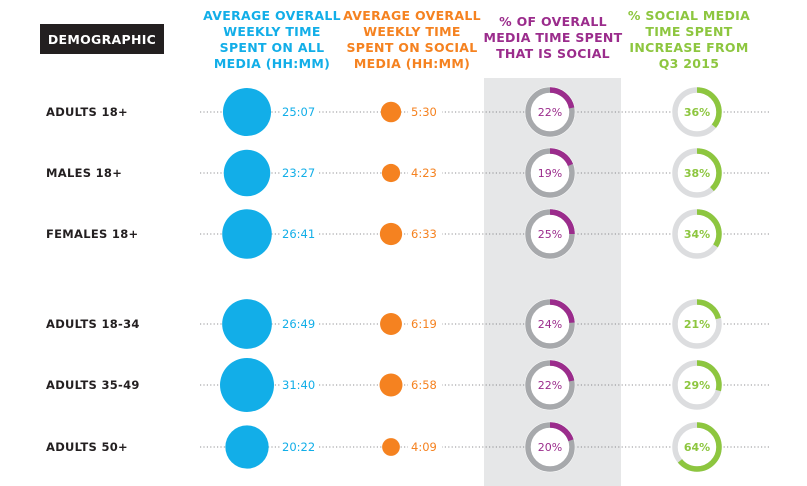  I want to click on row-label: ADULTS 18+, so click(87, 112).